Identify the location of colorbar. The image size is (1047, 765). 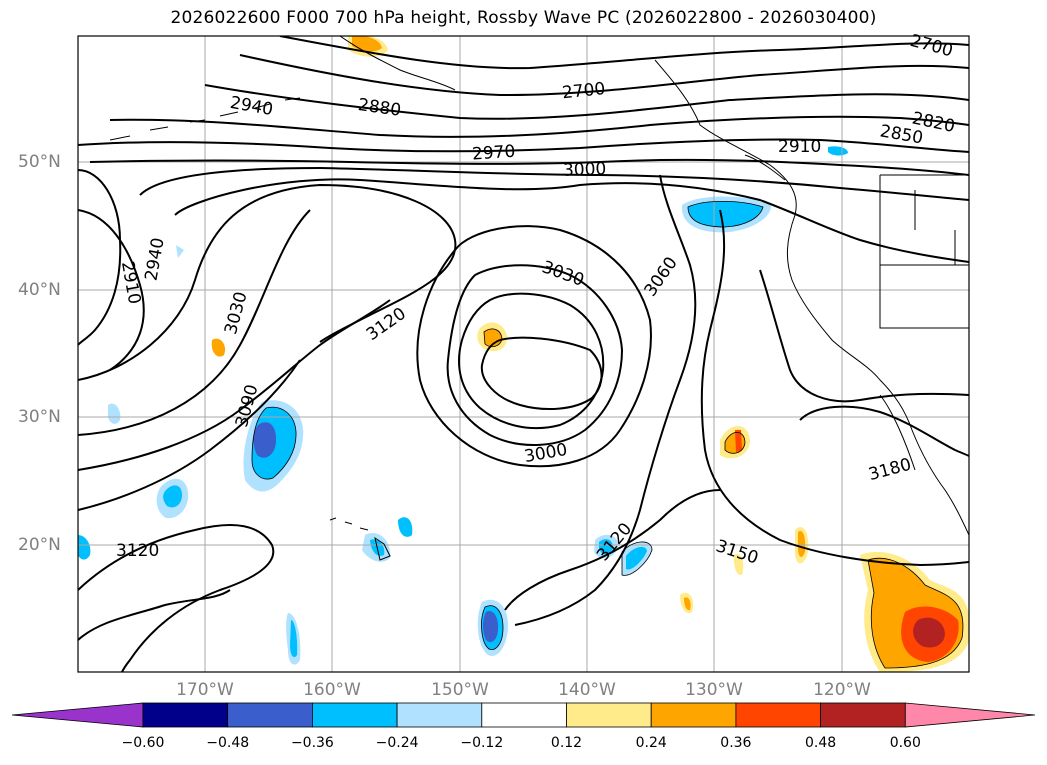
(523, 715).